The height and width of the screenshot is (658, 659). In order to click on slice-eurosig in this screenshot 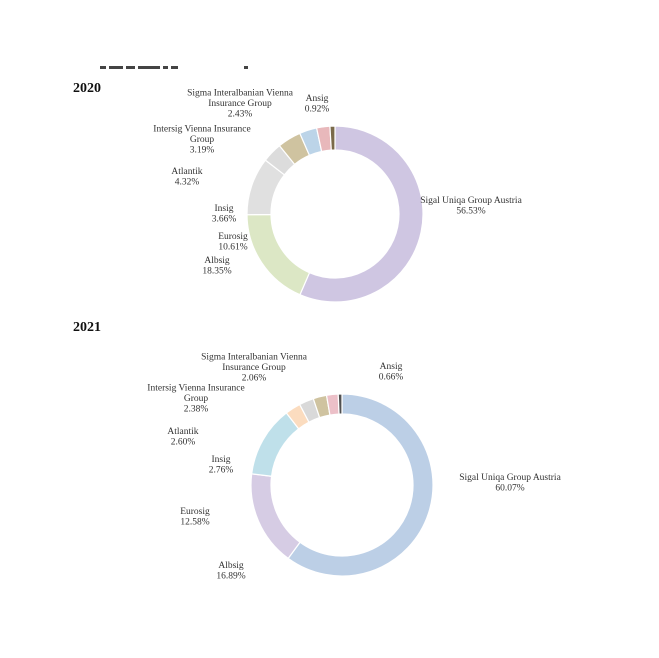, I will do `click(275, 444)`.